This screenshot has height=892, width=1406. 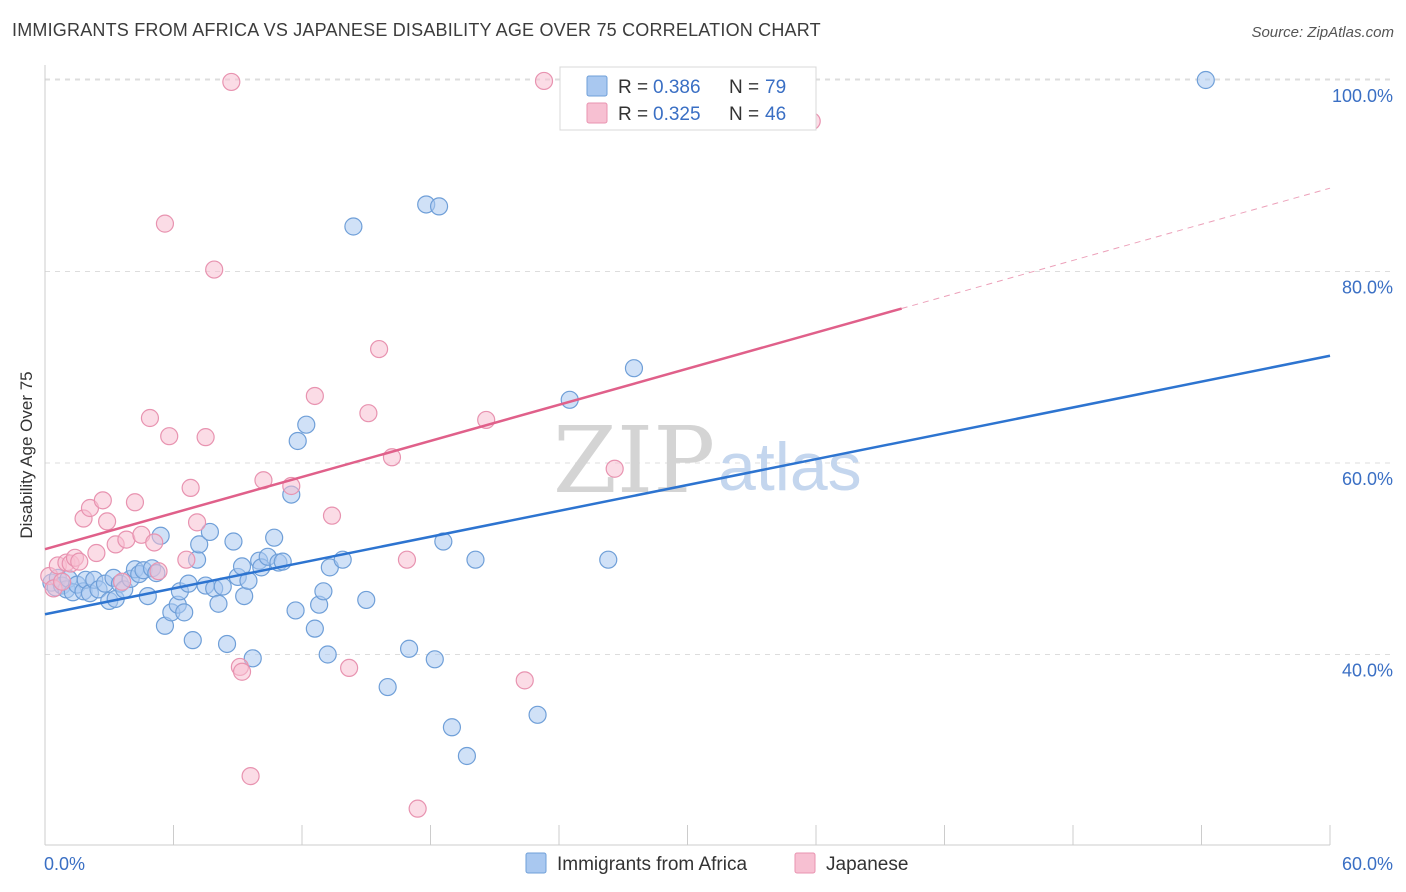 What do you see at coordinates (790, 467) in the screenshot?
I see `watermark-atlas: atlas` at bounding box center [790, 467].